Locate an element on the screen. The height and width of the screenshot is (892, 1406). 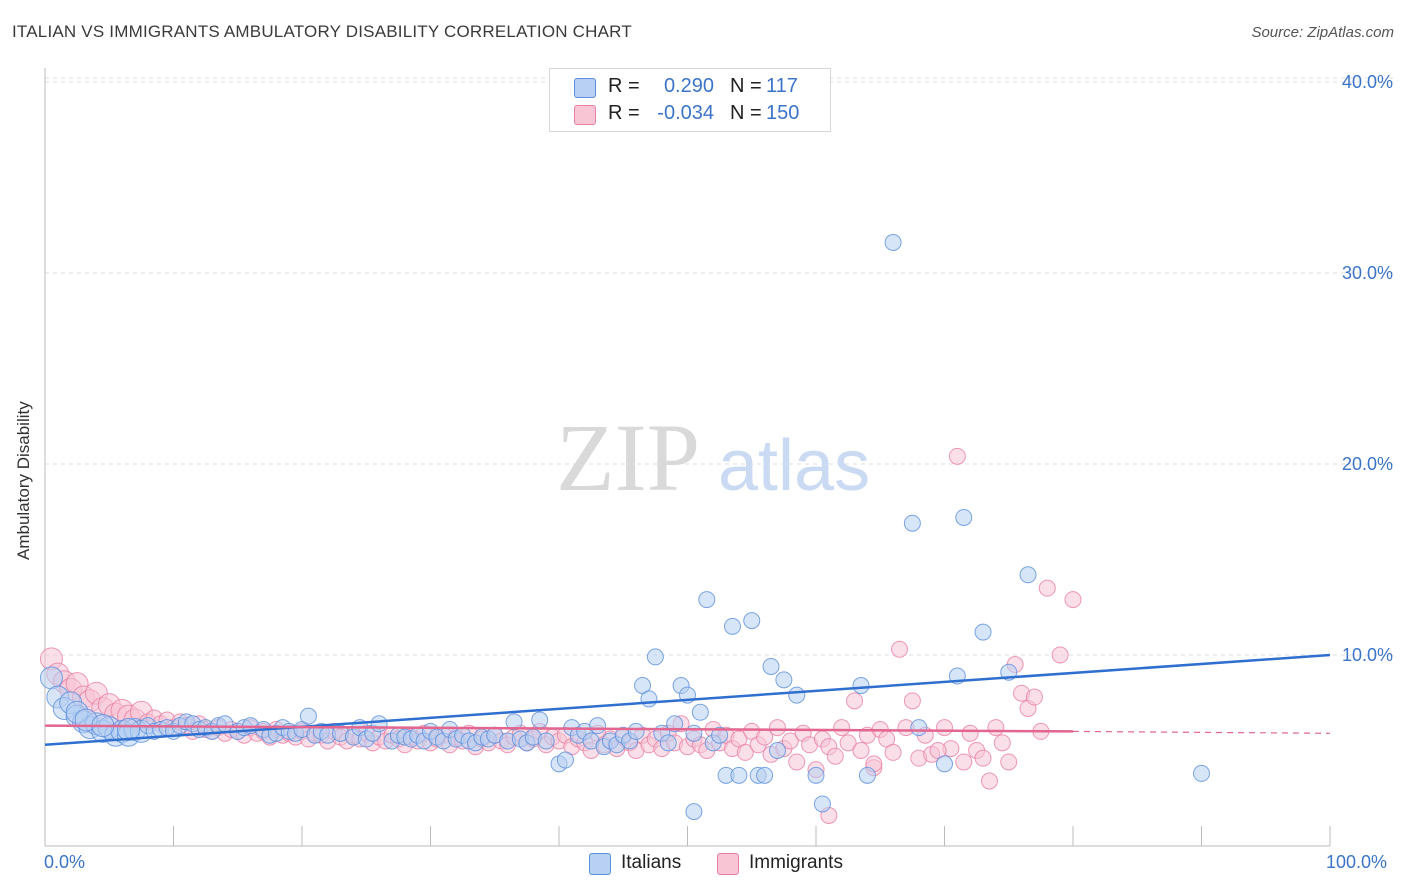
trend-lines is located at coordinates (687, 700).